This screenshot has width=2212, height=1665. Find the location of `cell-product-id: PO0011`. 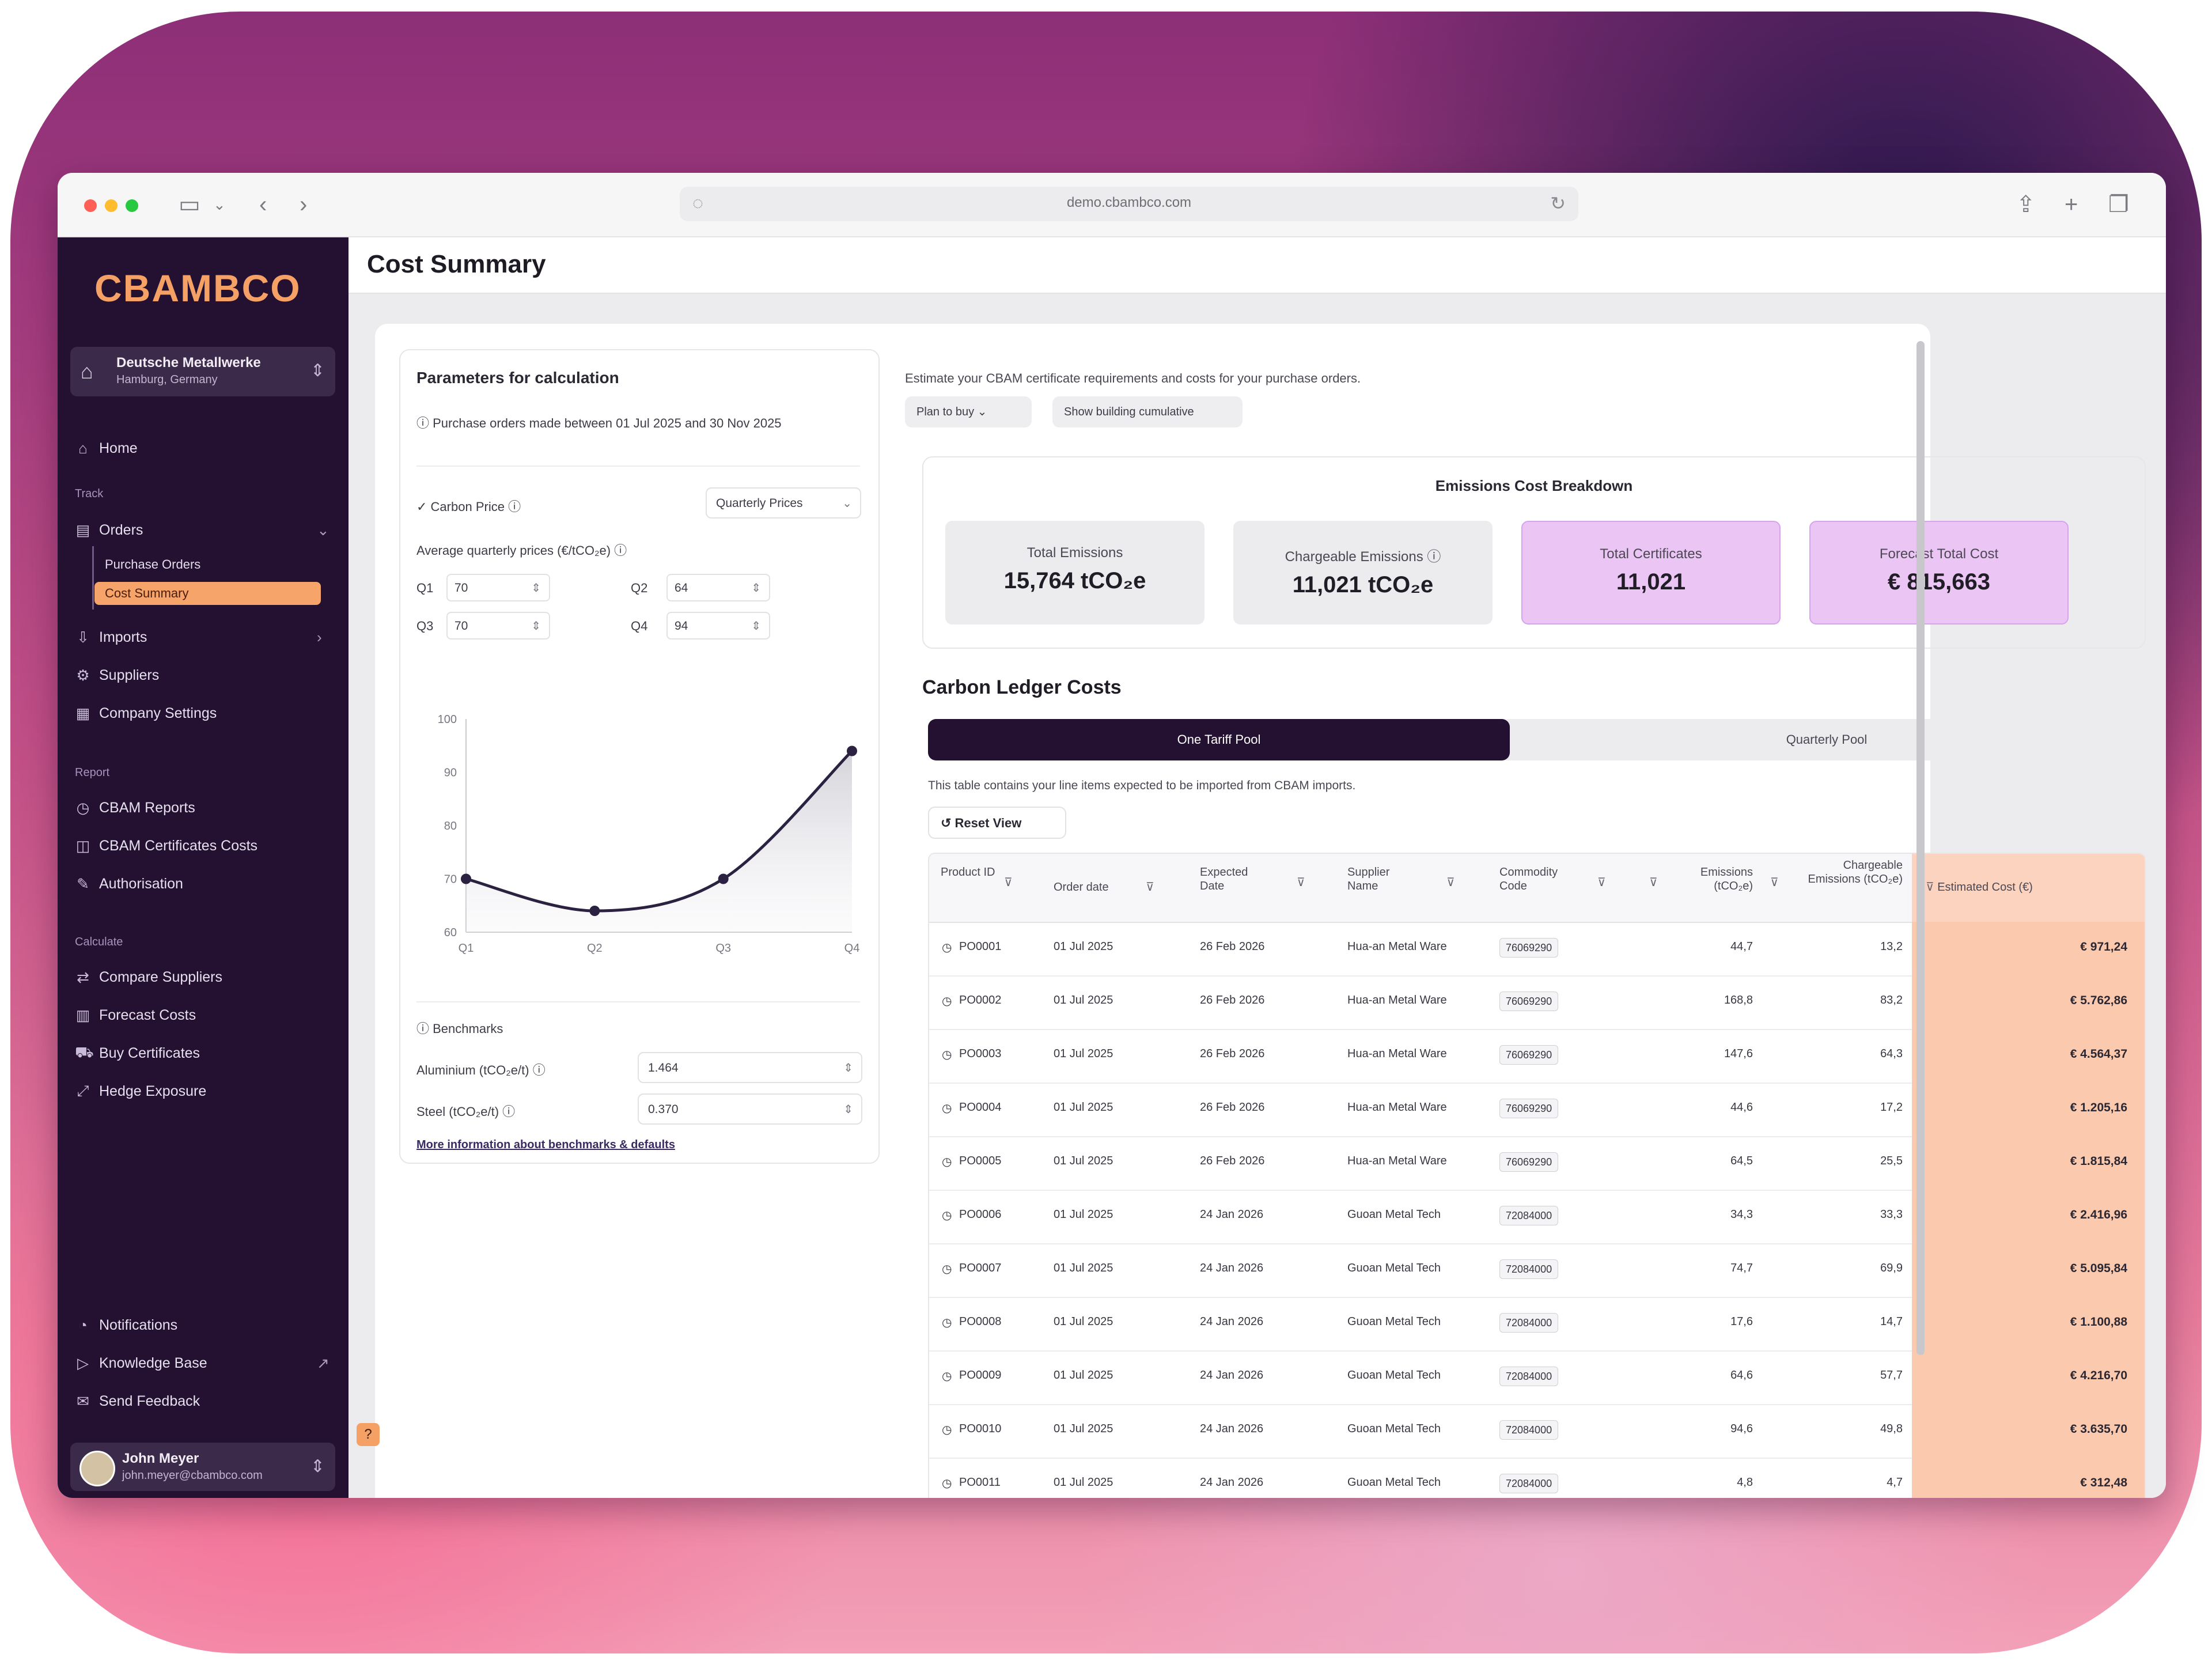

cell-product-id: PO0011 is located at coordinates (980, 1482).